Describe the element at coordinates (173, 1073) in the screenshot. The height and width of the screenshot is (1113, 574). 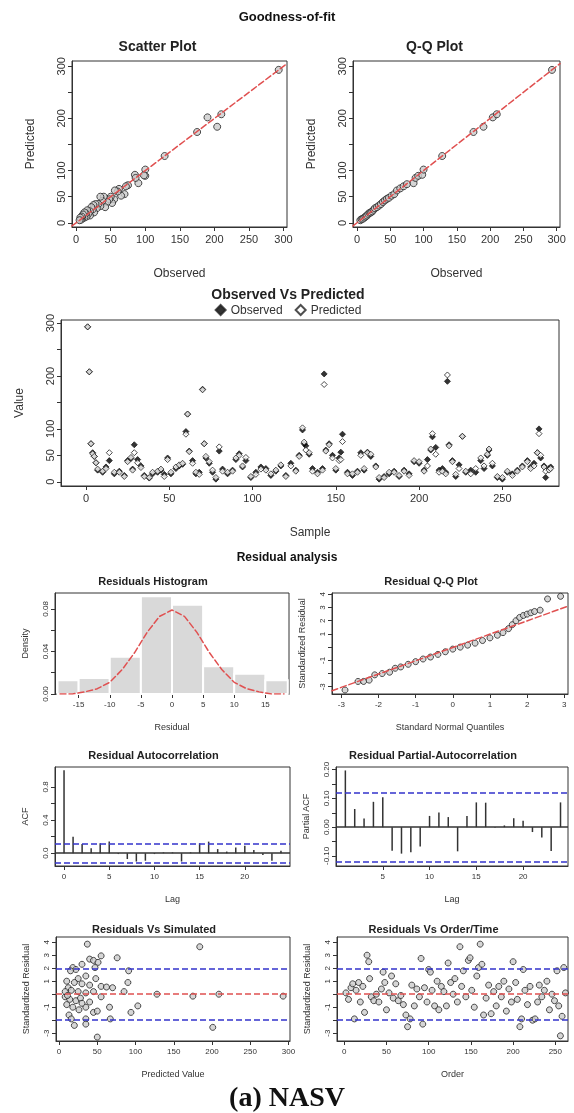
I see `x-axis-title: Predicted Value` at that location.